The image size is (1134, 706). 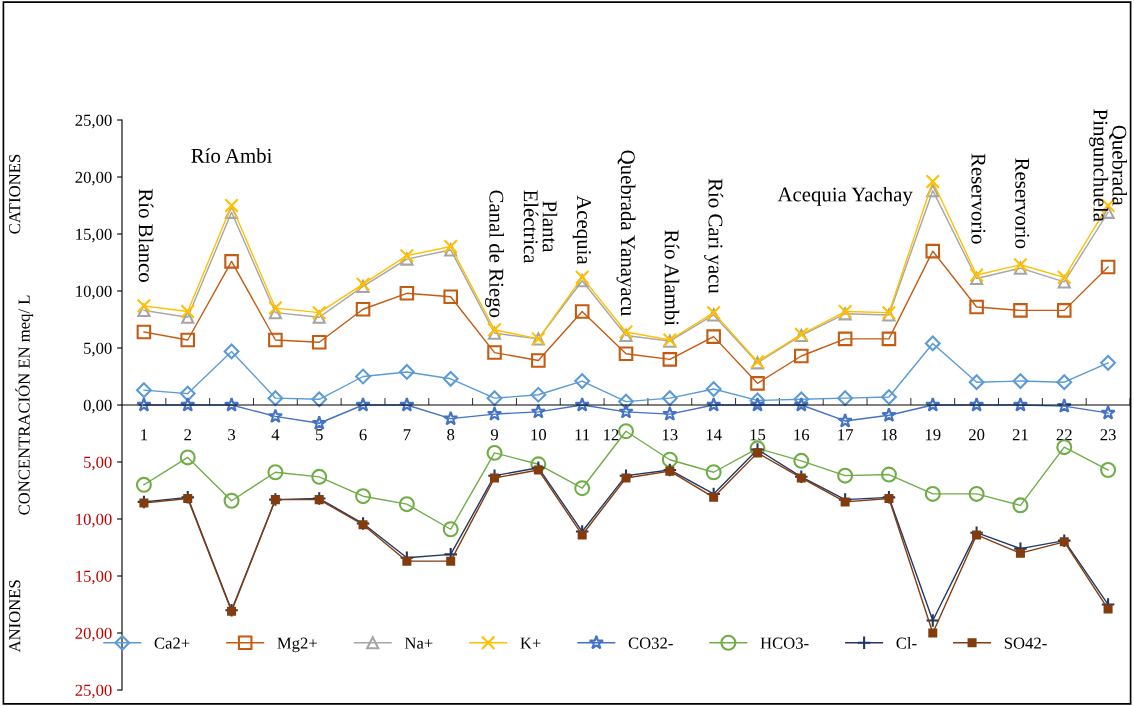 What do you see at coordinates (582, 435) in the screenshot?
I see `x-tick-label: 11` at bounding box center [582, 435].